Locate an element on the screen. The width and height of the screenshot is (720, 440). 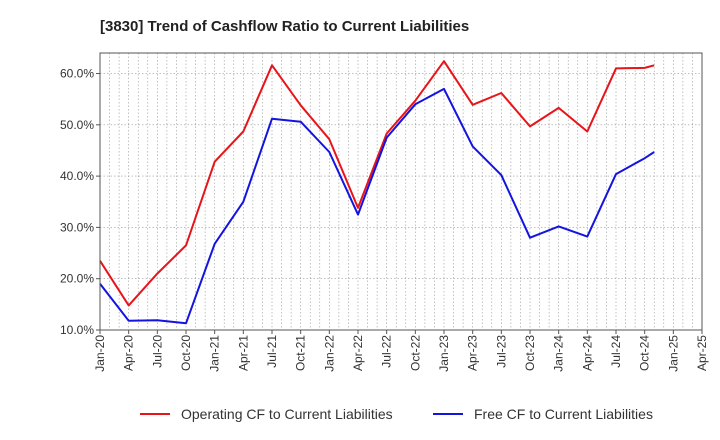
x-tick-label: Apr-23 is located at coordinates (473, 353).